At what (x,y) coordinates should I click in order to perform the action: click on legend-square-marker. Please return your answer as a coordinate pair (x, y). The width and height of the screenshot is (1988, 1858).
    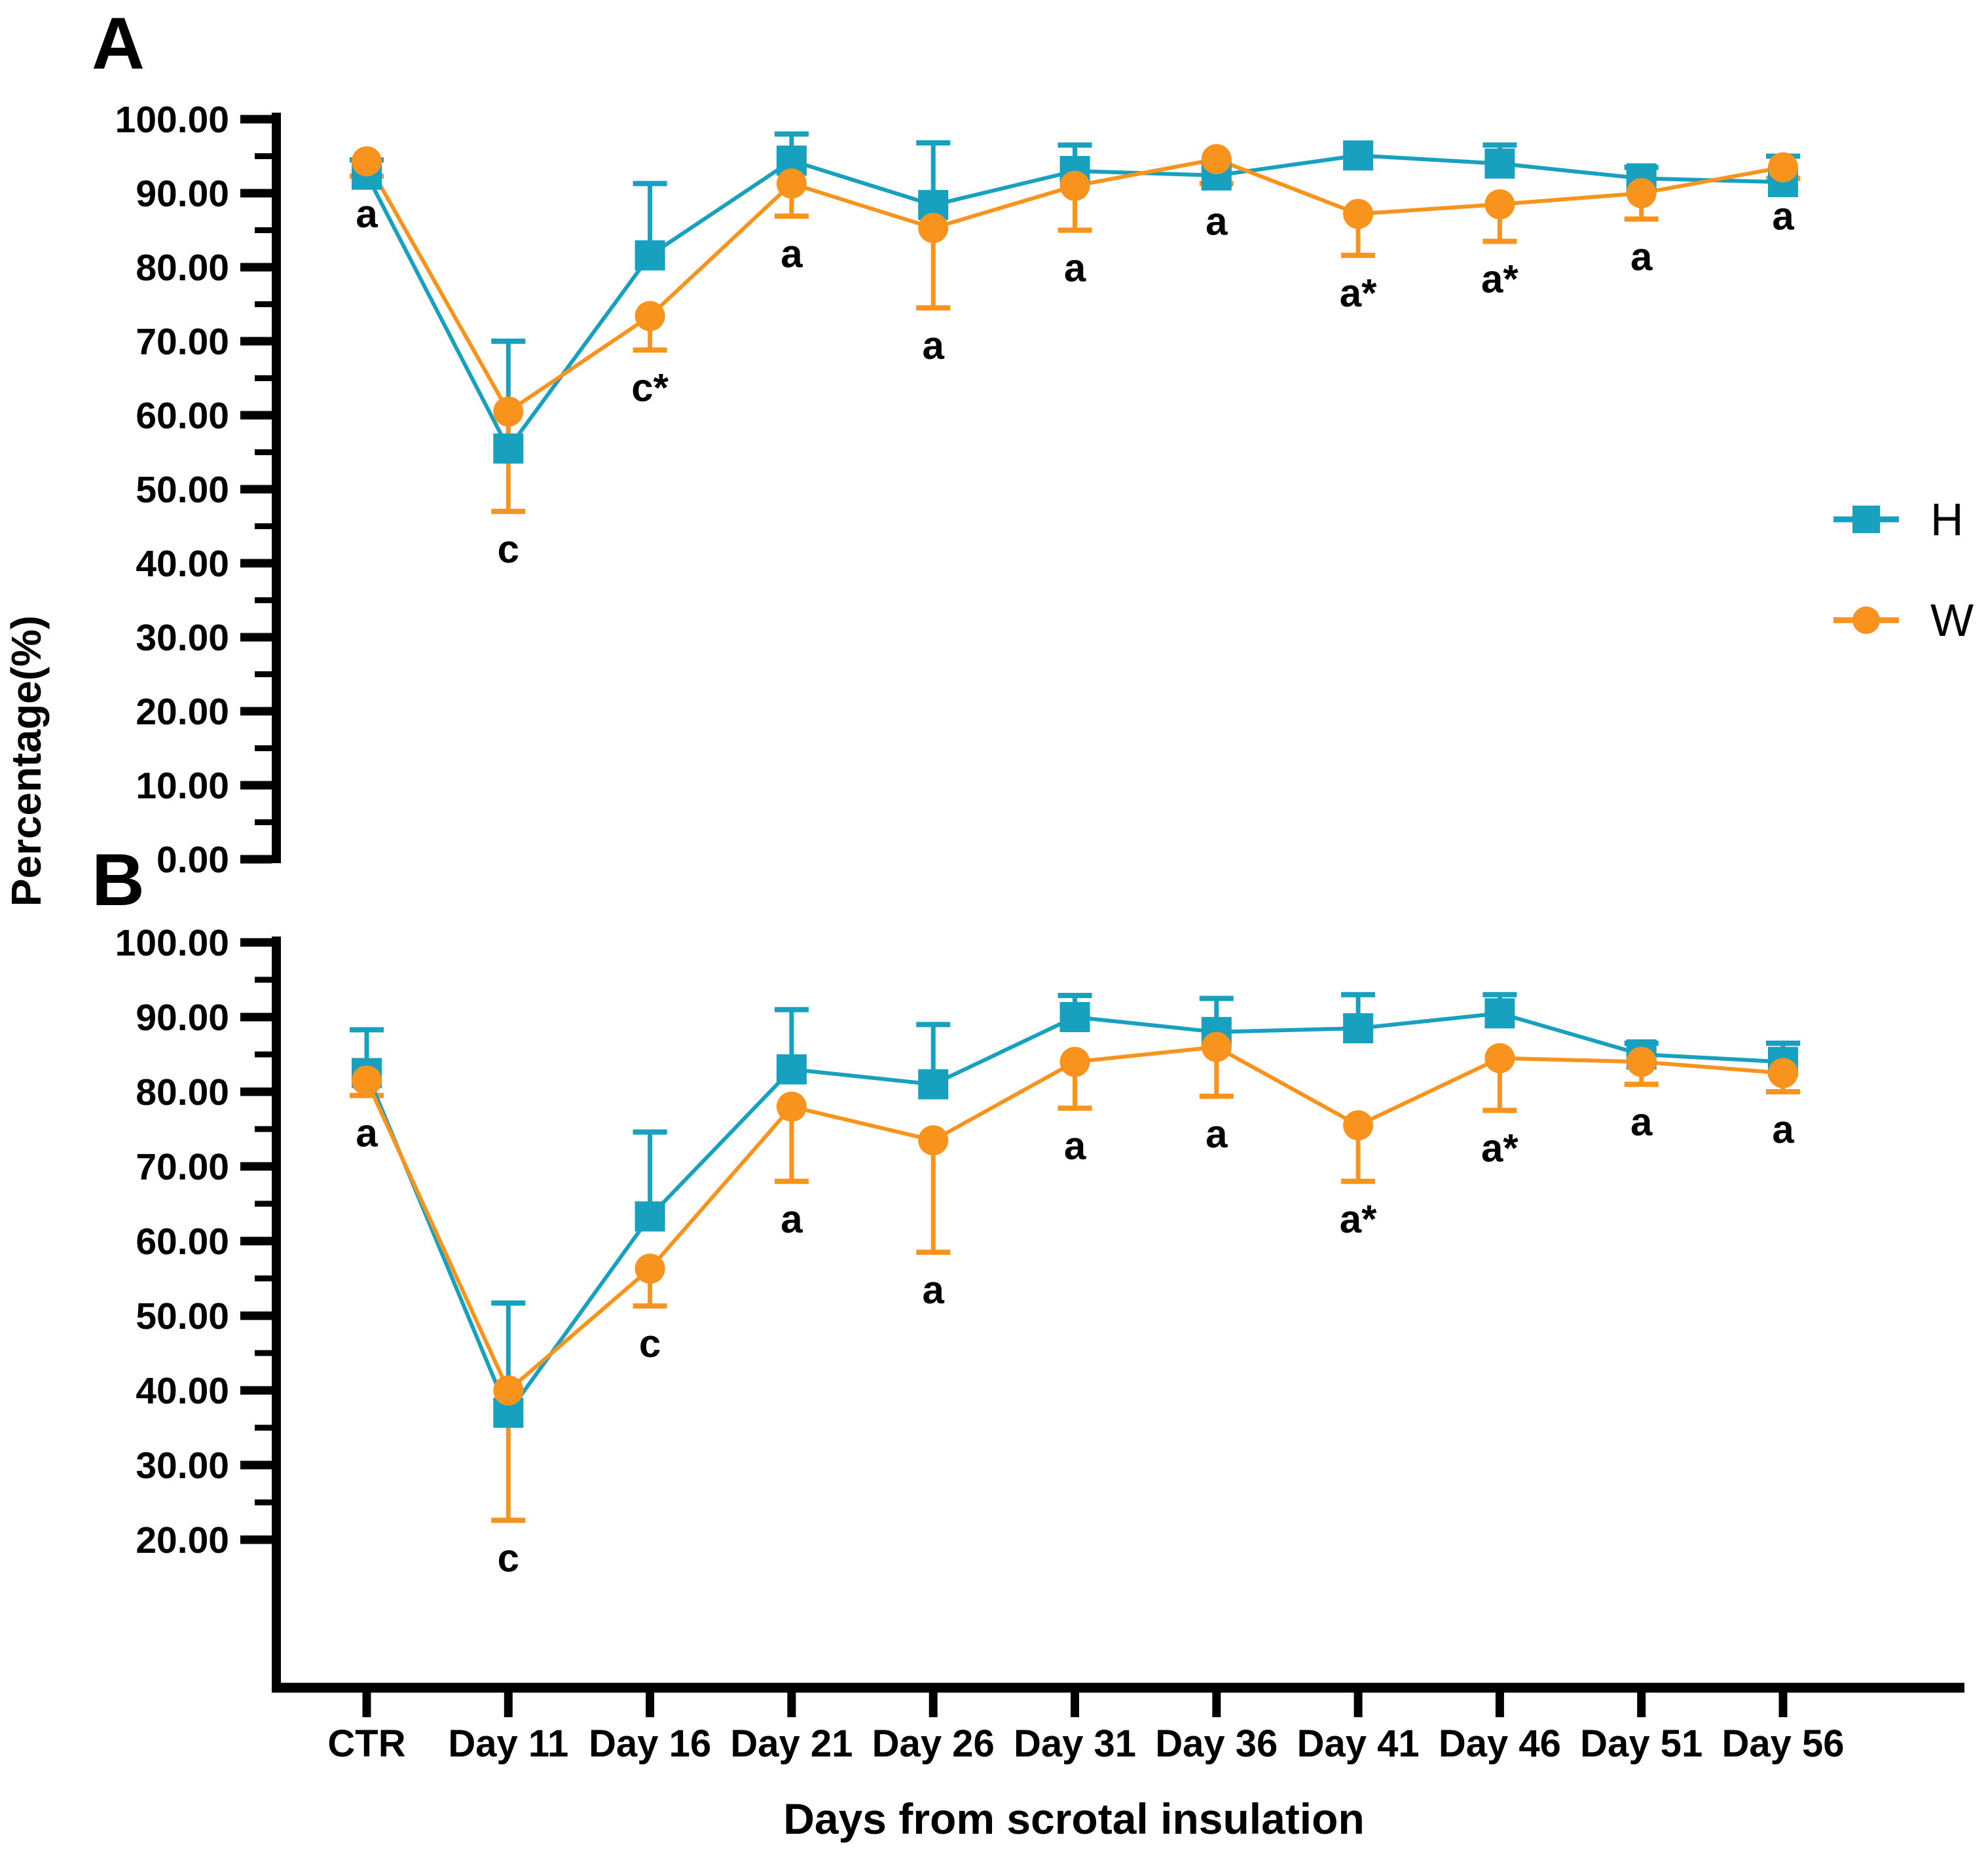
    Looking at the image, I should click on (1866, 519).